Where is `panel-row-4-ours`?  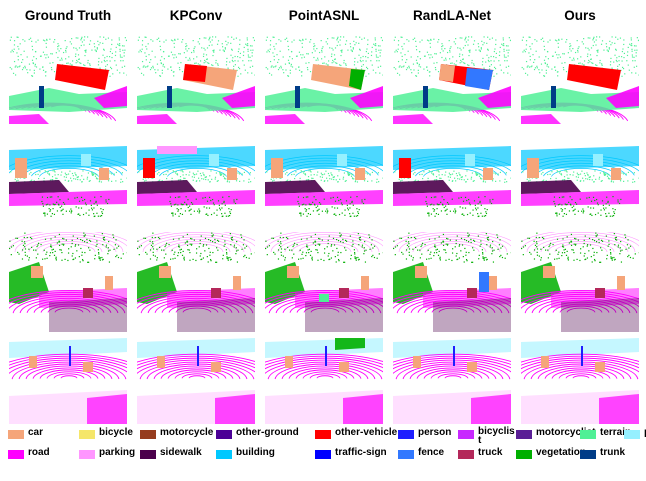 panel-row-4-ours is located at coordinates (580, 381).